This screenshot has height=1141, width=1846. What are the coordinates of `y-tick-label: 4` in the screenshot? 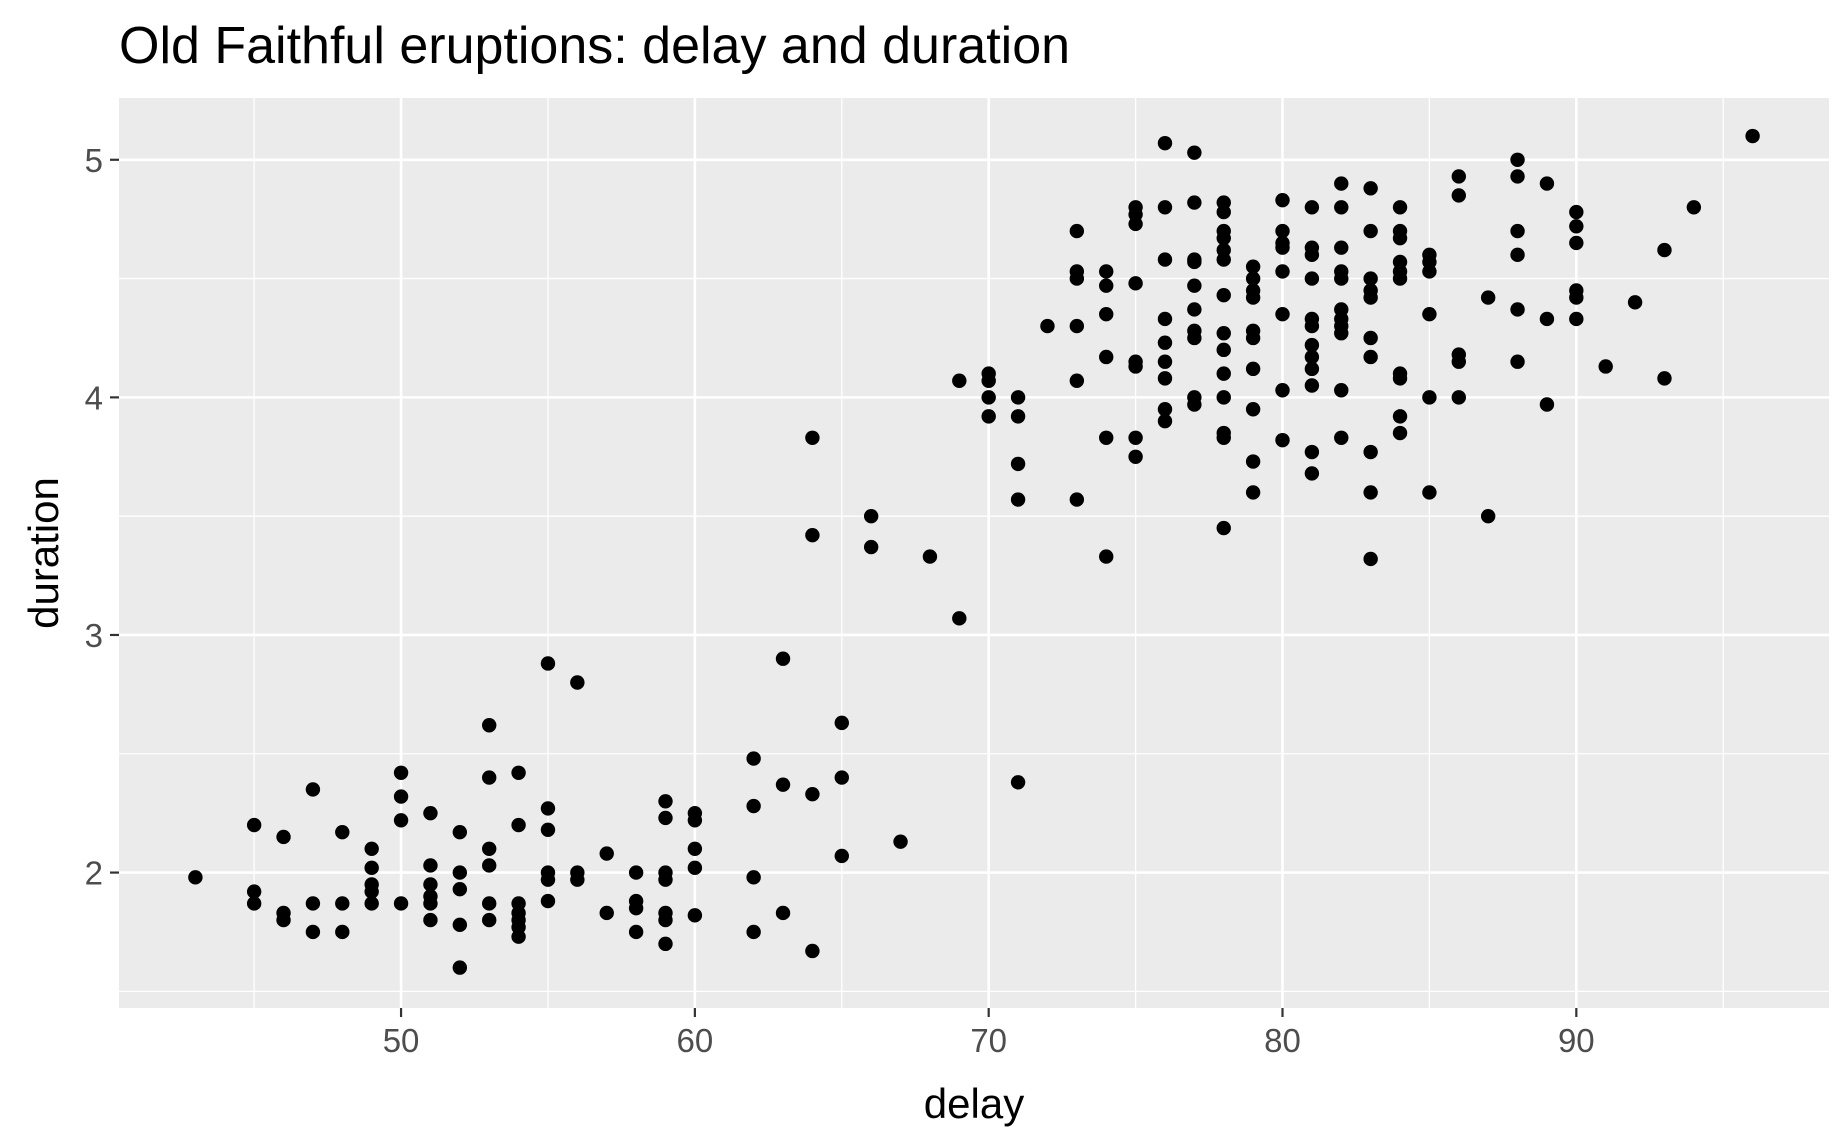 It's located at (94, 397).